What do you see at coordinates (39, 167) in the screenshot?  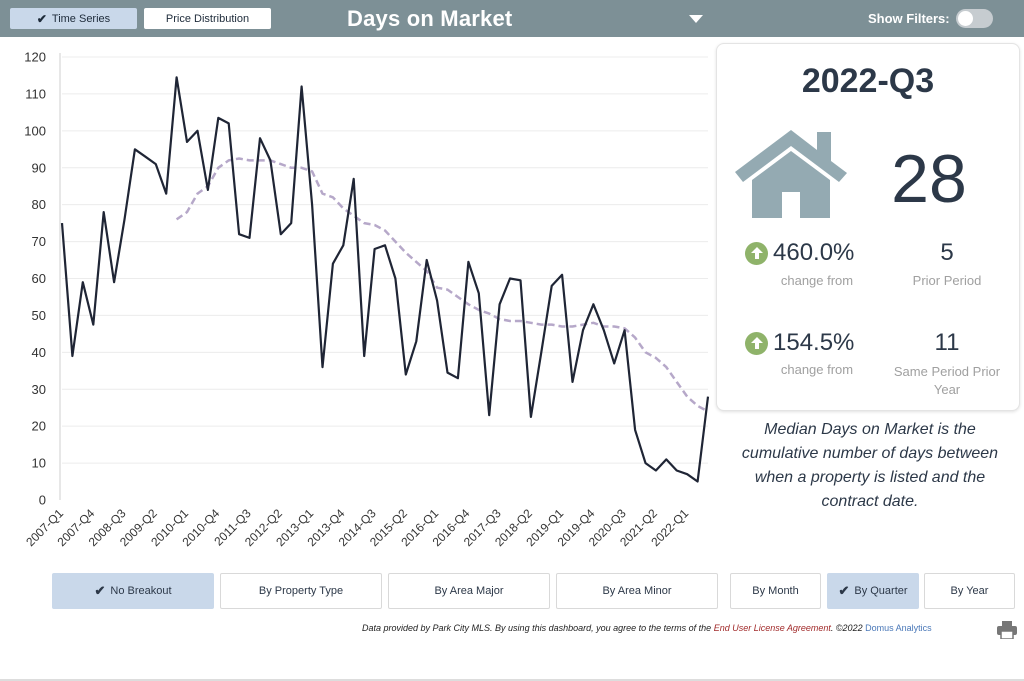 I see `y-tick-label: 90` at bounding box center [39, 167].